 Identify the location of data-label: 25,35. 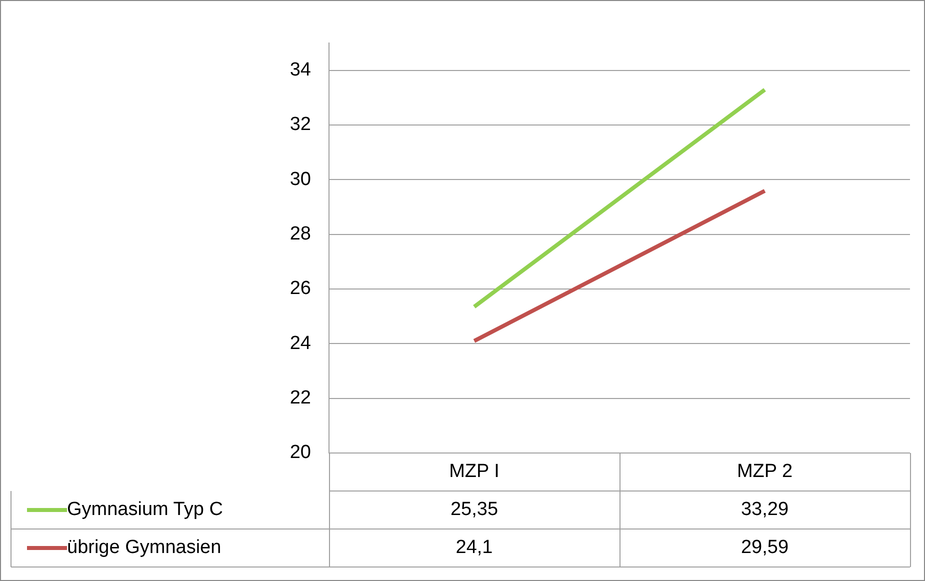
(474, 509).